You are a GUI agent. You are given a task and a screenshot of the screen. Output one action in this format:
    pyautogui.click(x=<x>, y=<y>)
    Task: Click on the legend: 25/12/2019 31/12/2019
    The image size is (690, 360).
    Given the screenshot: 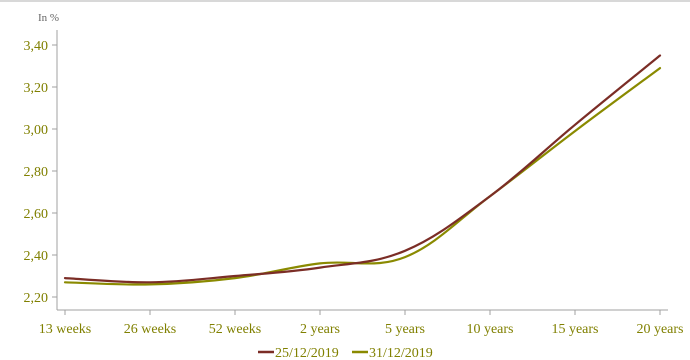 What is the action you would take?
    pyautogui.click(x=345, y=353)
    